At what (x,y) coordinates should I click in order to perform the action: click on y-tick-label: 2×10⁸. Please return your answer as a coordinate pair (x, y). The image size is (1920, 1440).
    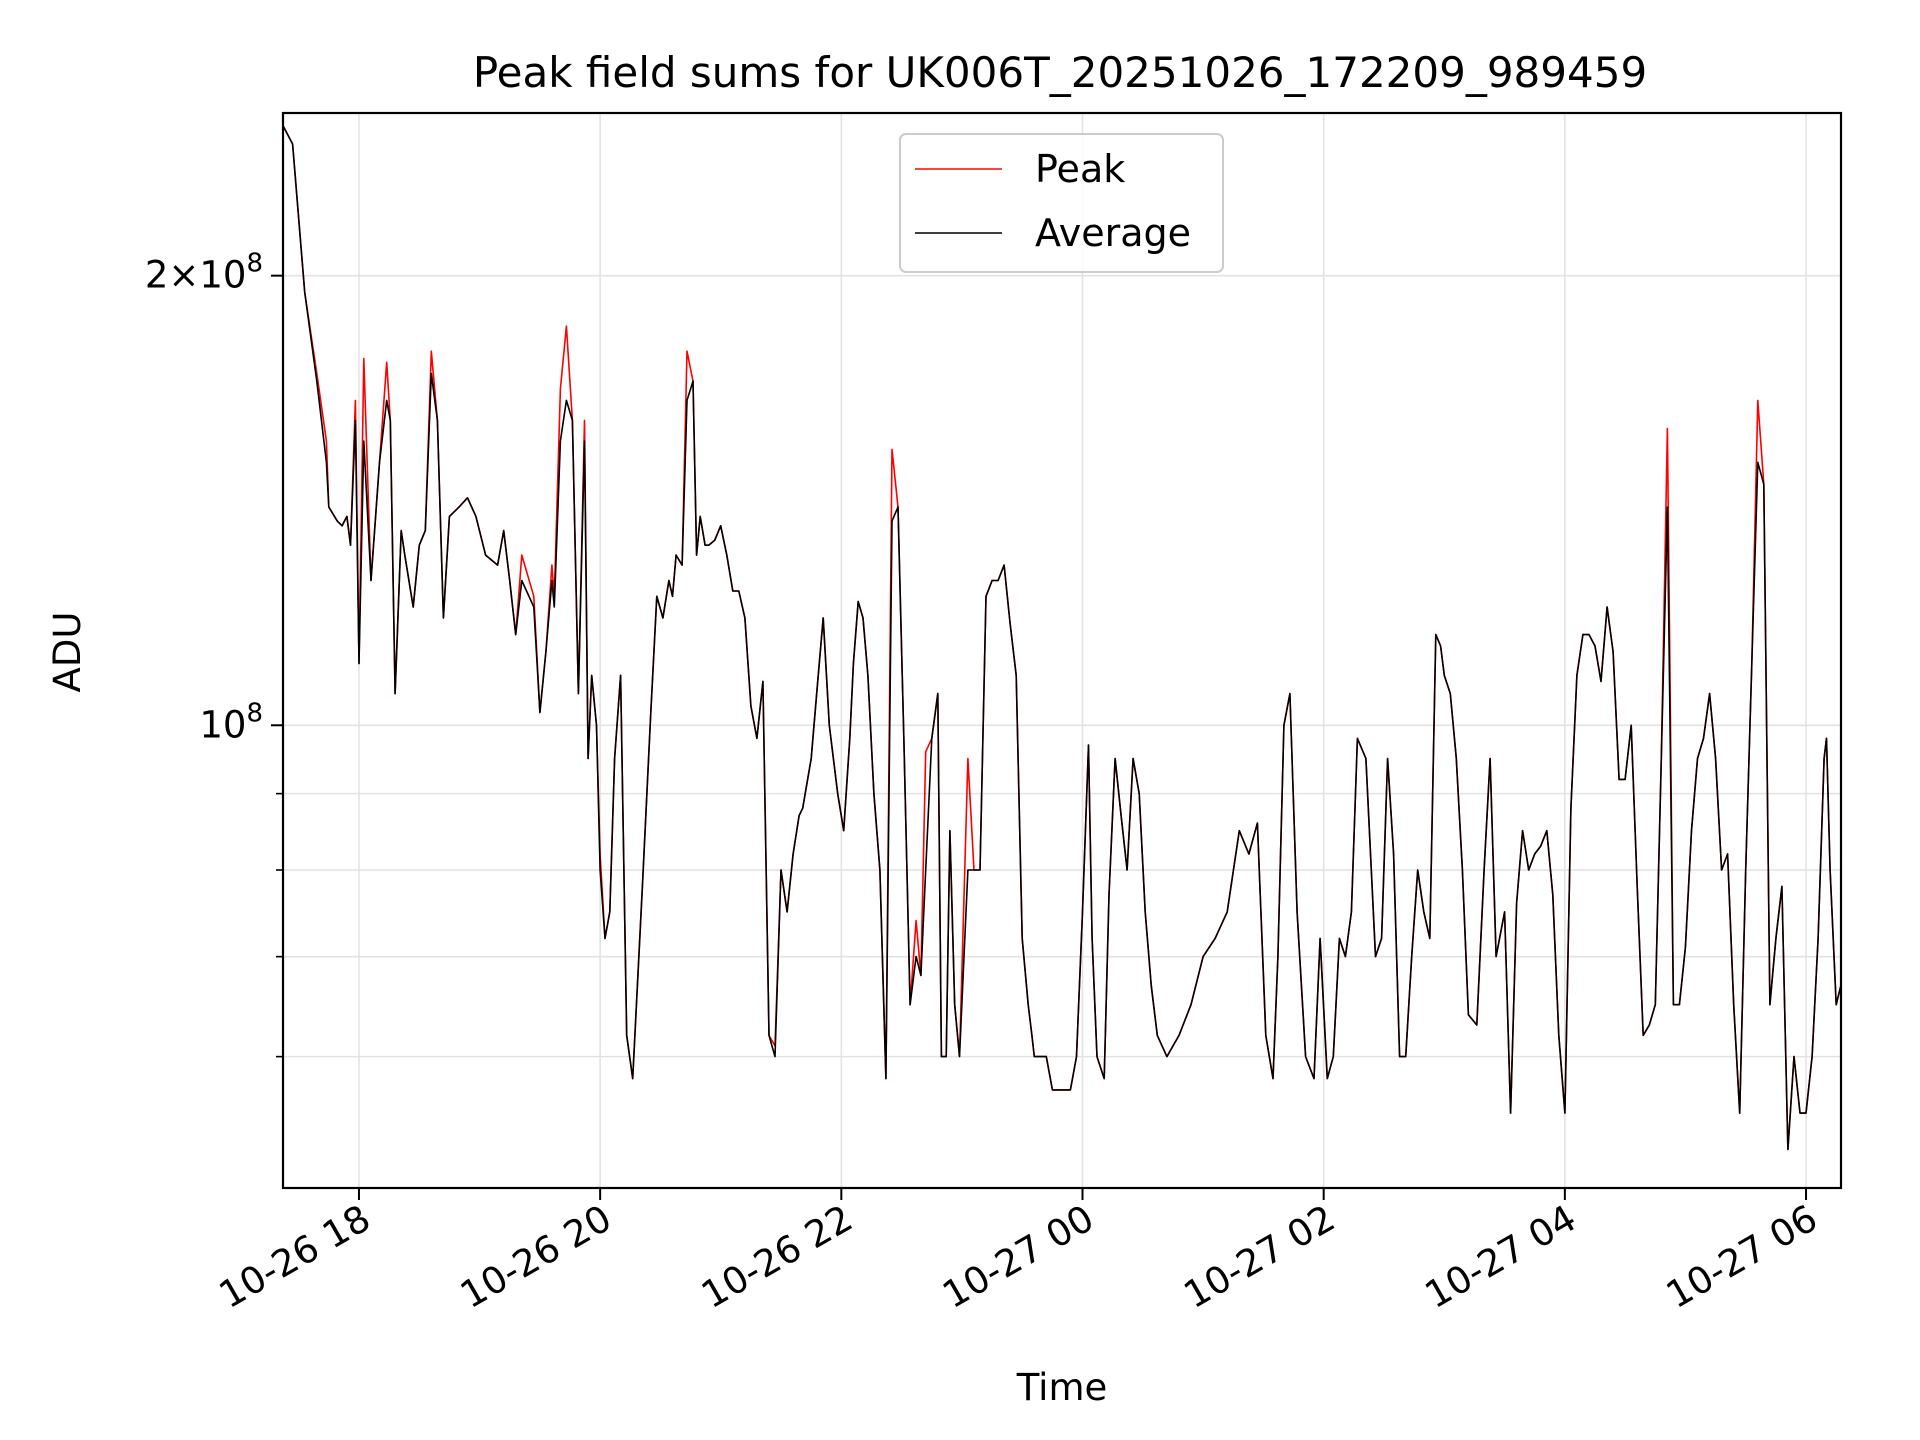
    Looking at the image, I should click on (204, 273).